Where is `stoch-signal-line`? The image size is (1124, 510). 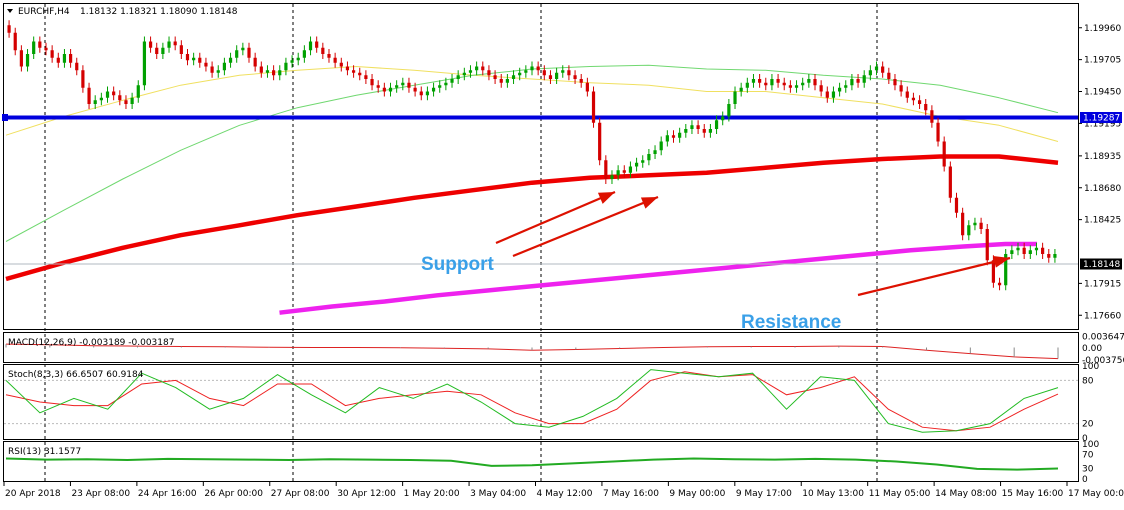 stoch-signal-line is located at coordinates (532, 401).